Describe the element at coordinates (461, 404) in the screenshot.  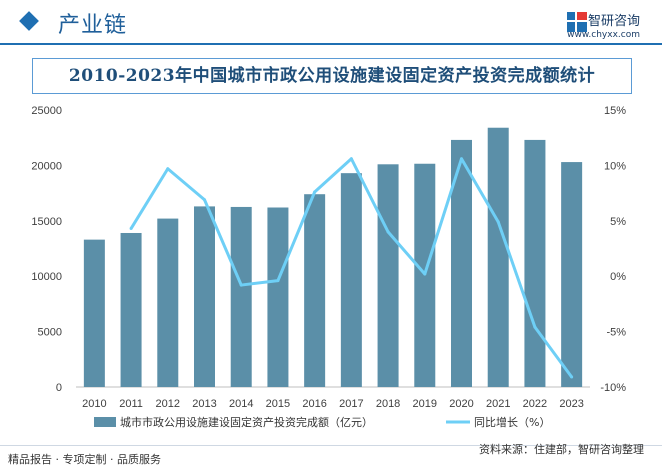
I see `x-tick-label: 2020` at that location.